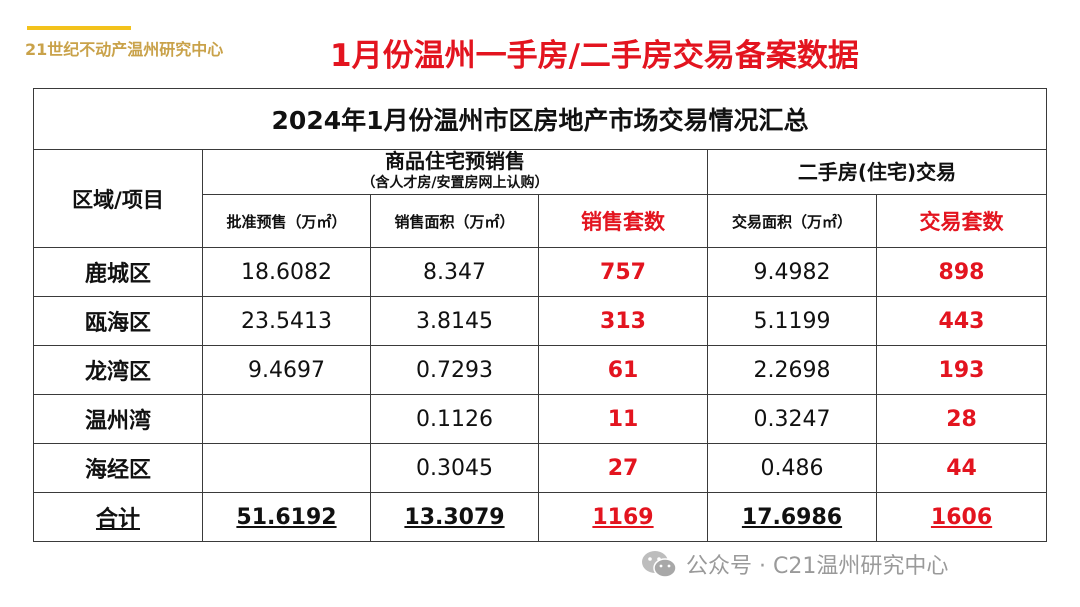  I want to click on total-presale: 51.6192, so click(286, 517).